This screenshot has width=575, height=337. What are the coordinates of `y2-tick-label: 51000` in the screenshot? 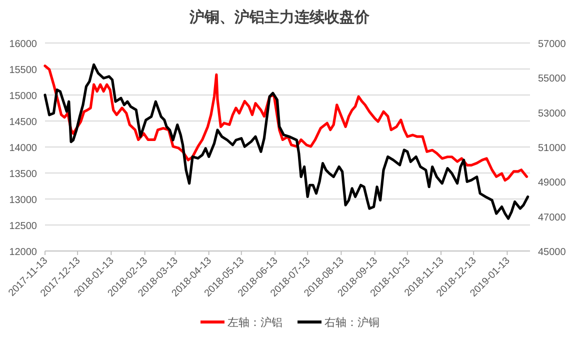 It's located at (552, 148).